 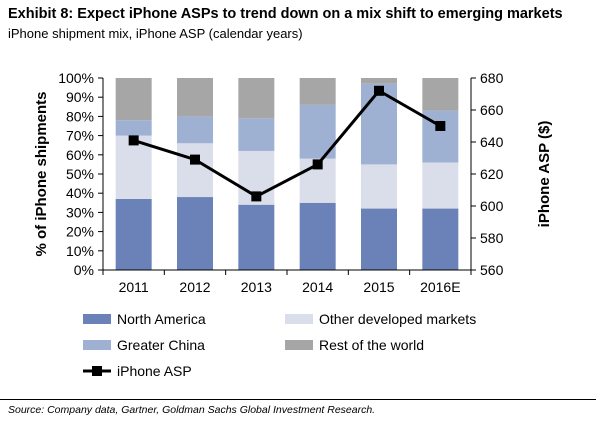 What do you see at coordinates (195, 170) in the screenshot?
I see `bar-other-developed-markets-2012` at bounding box center [195, 170].